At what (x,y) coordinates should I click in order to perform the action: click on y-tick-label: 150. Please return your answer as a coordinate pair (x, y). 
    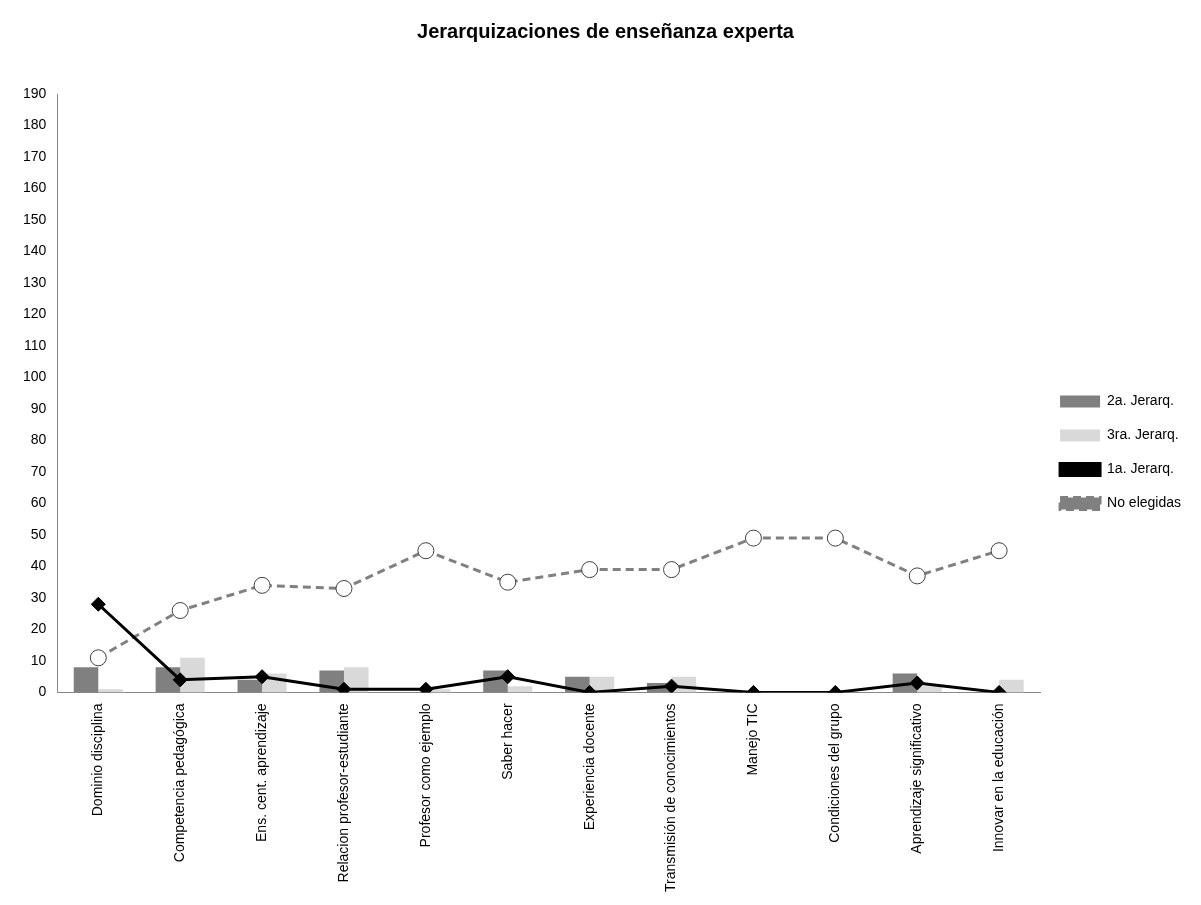
    Looking at the image, I should click on (35, 218).